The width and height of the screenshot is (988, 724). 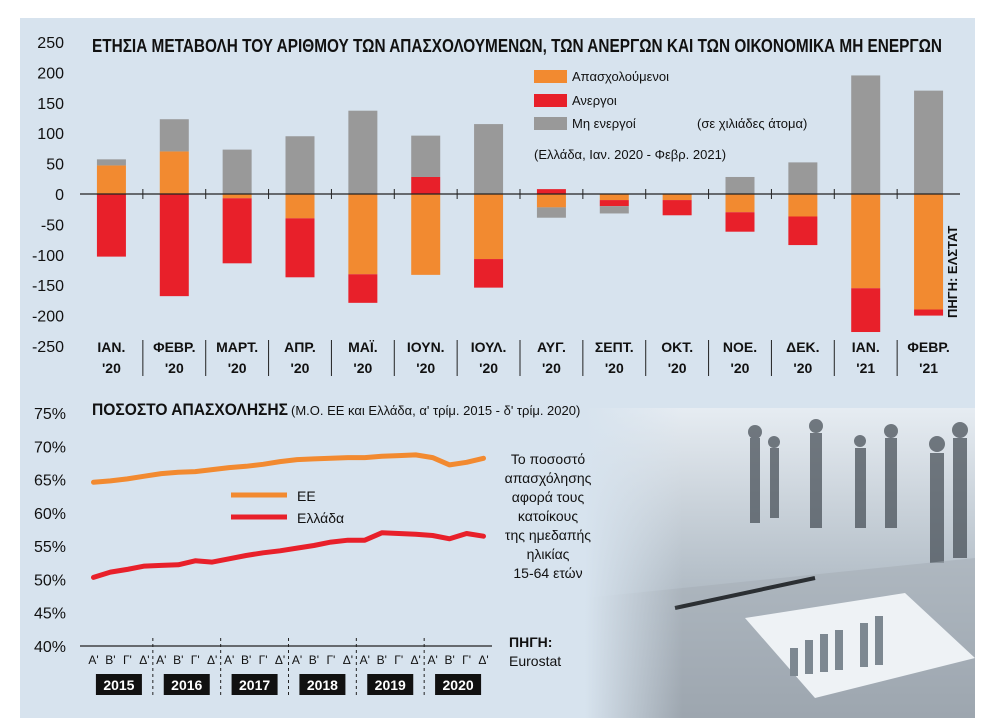 What do you see at coordinates (48, 195) in the screenshot?
I see `bar-y-axis: 250 200 150 100 50 0 -50 -100 -150 -200 -250` at bounding box center [48, 195].